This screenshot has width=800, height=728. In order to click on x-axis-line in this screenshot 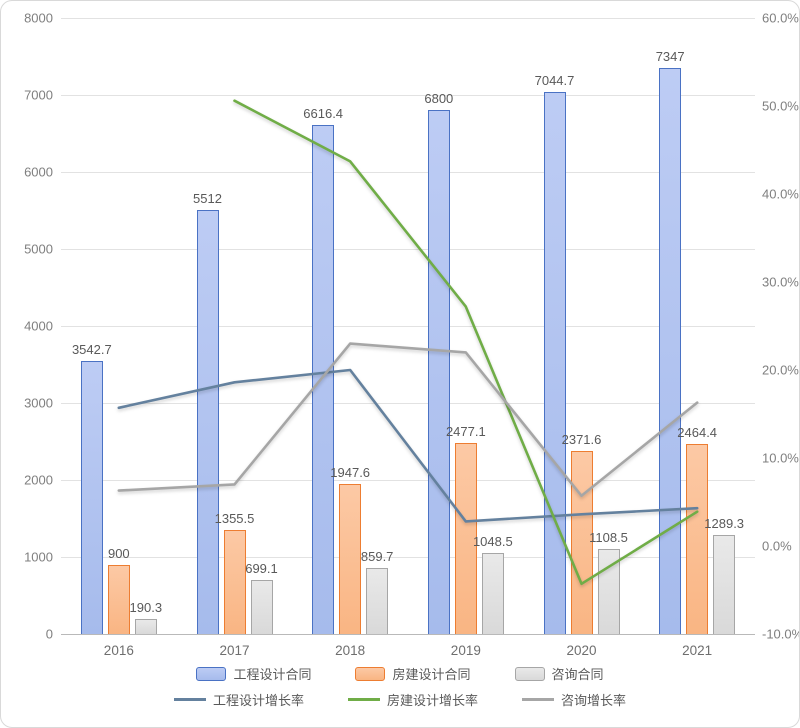, I will do `click(408, 634)`.